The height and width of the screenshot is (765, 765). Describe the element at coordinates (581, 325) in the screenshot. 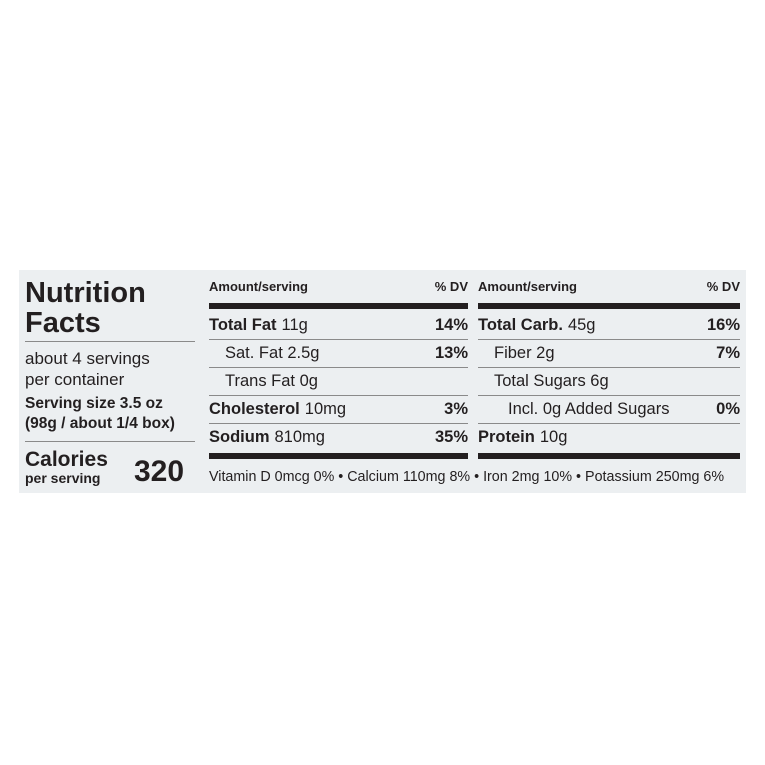

I see `nutrient-amount: 45g` at that location.